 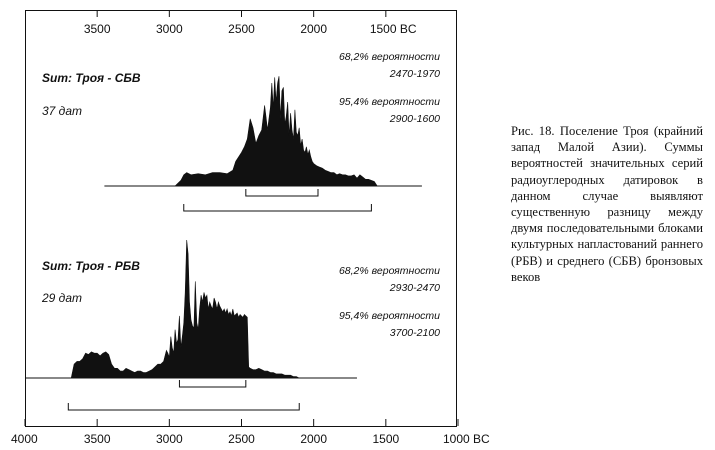 What do you see at coordinates (389, 102) in the screenshot?
I see `panel-sbv-prob95-label: 95,4% вероятности` at bounding box center [389, 102].